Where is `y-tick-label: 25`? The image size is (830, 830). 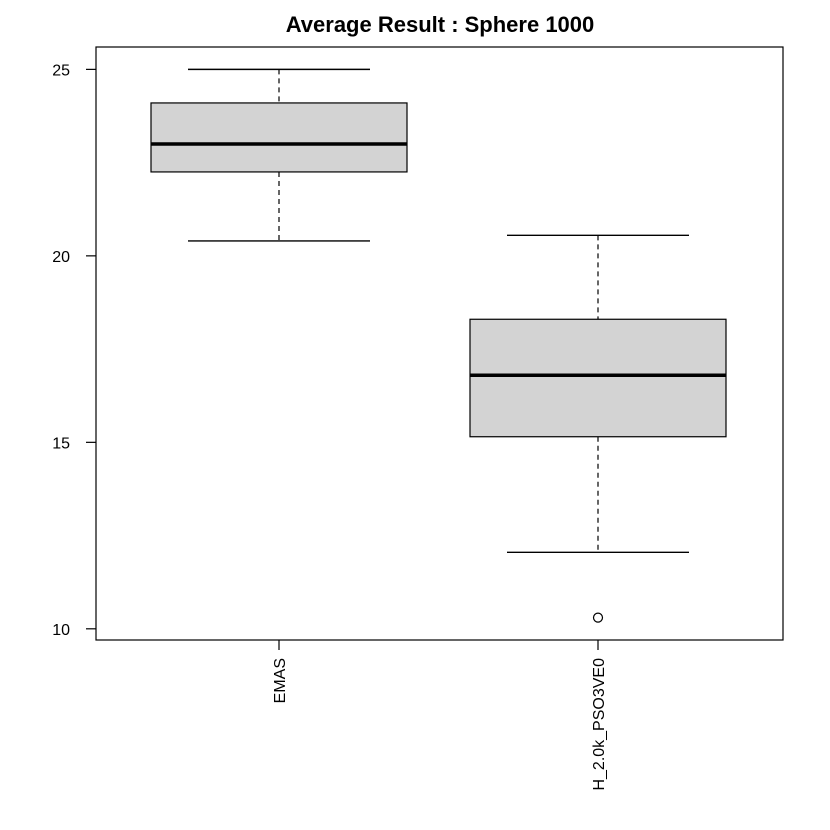 y-tick-label: 25 is located at coordinates (61, 70).